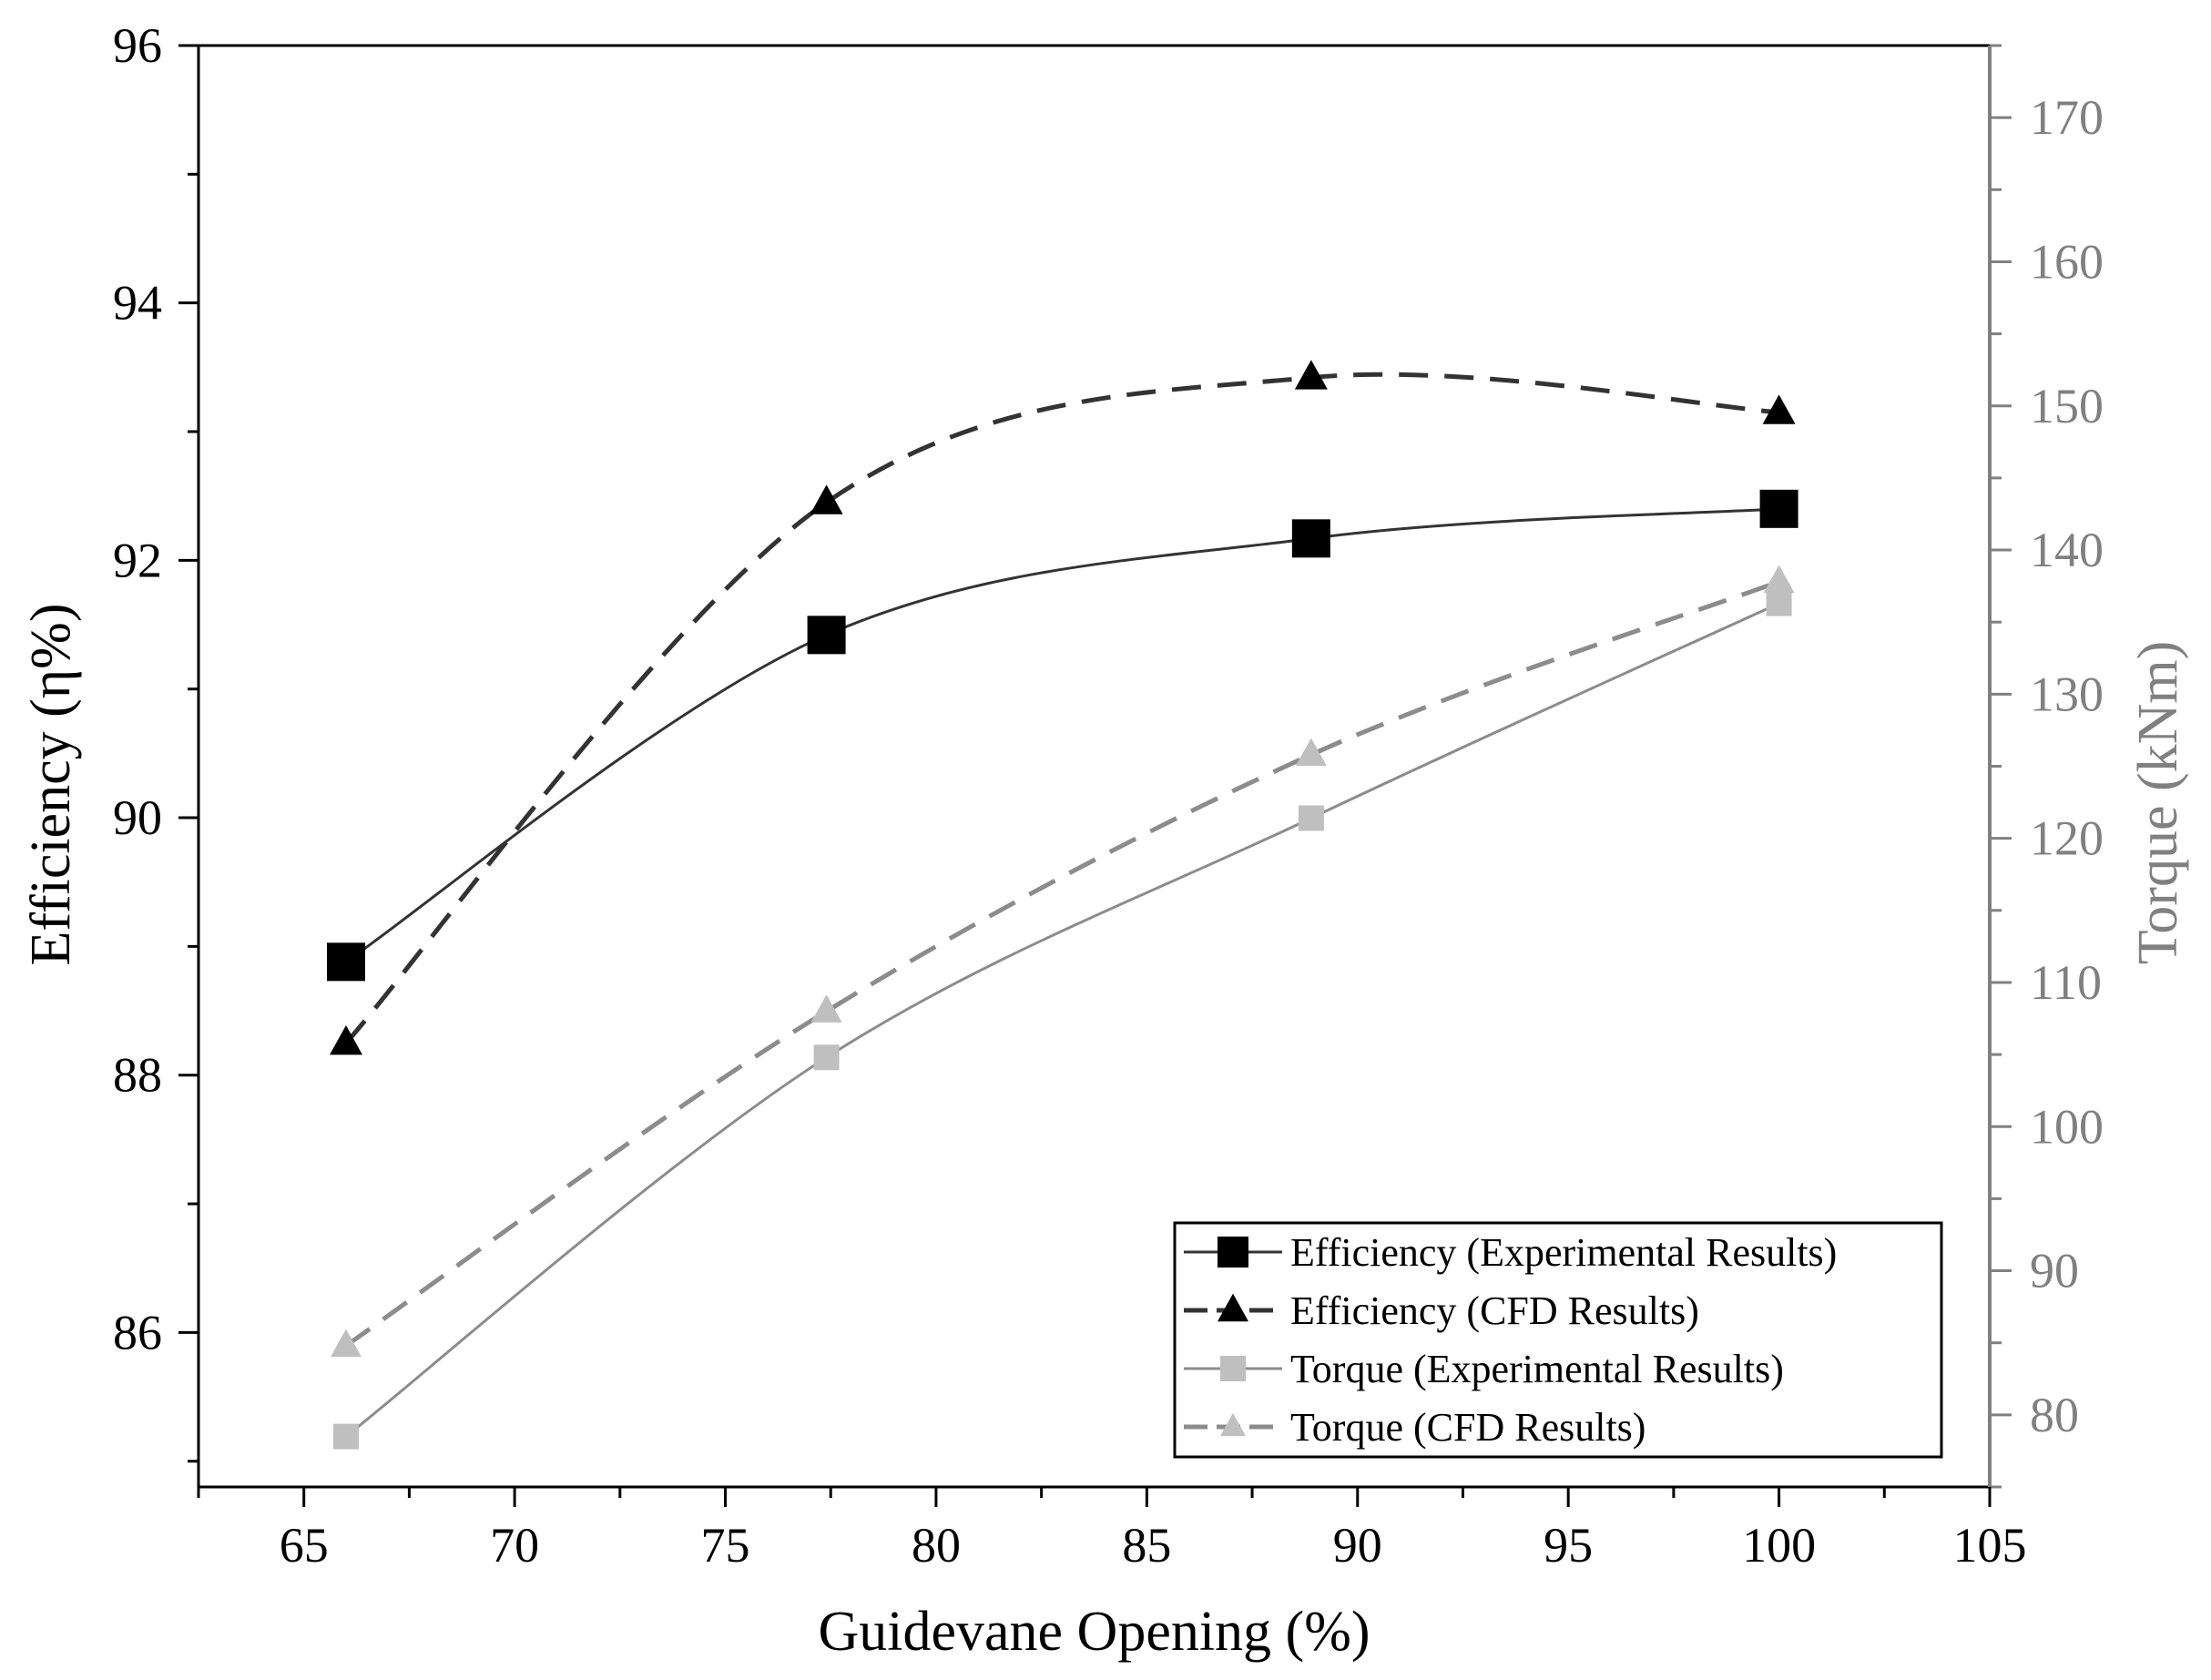 The width and height of the screenshot is (2211, 1680). Describe the element at coordinates (726, 1545) in the screenshot. I see `x-tick-label: 75` at that location.